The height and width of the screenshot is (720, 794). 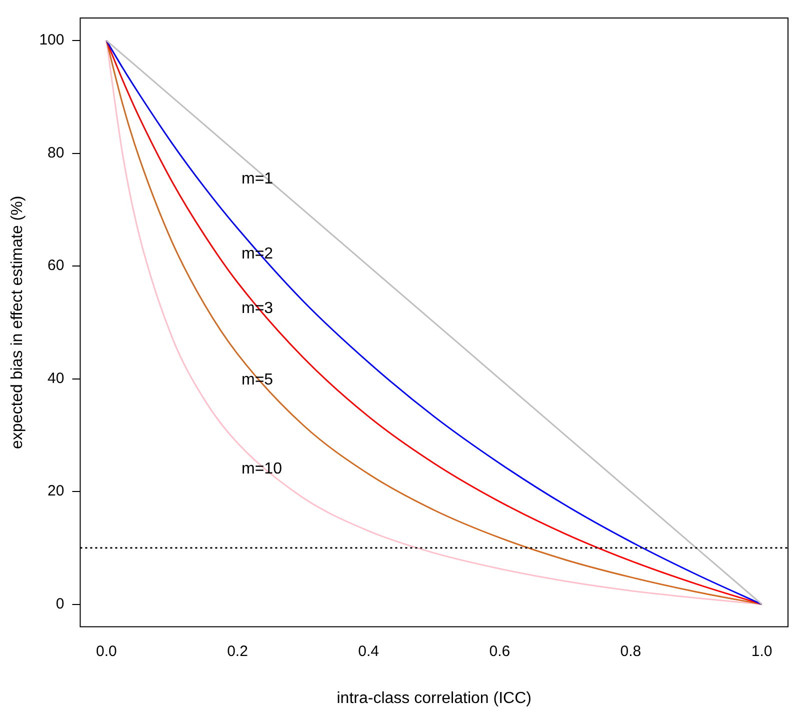 I want to click on y-tick-label: 60, so click(x=56, y=265).